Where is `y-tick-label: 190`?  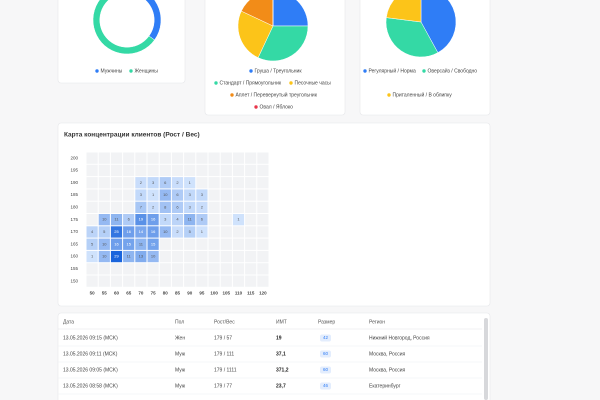
y-tick-label: 190 is located at coordinates (74, 182).